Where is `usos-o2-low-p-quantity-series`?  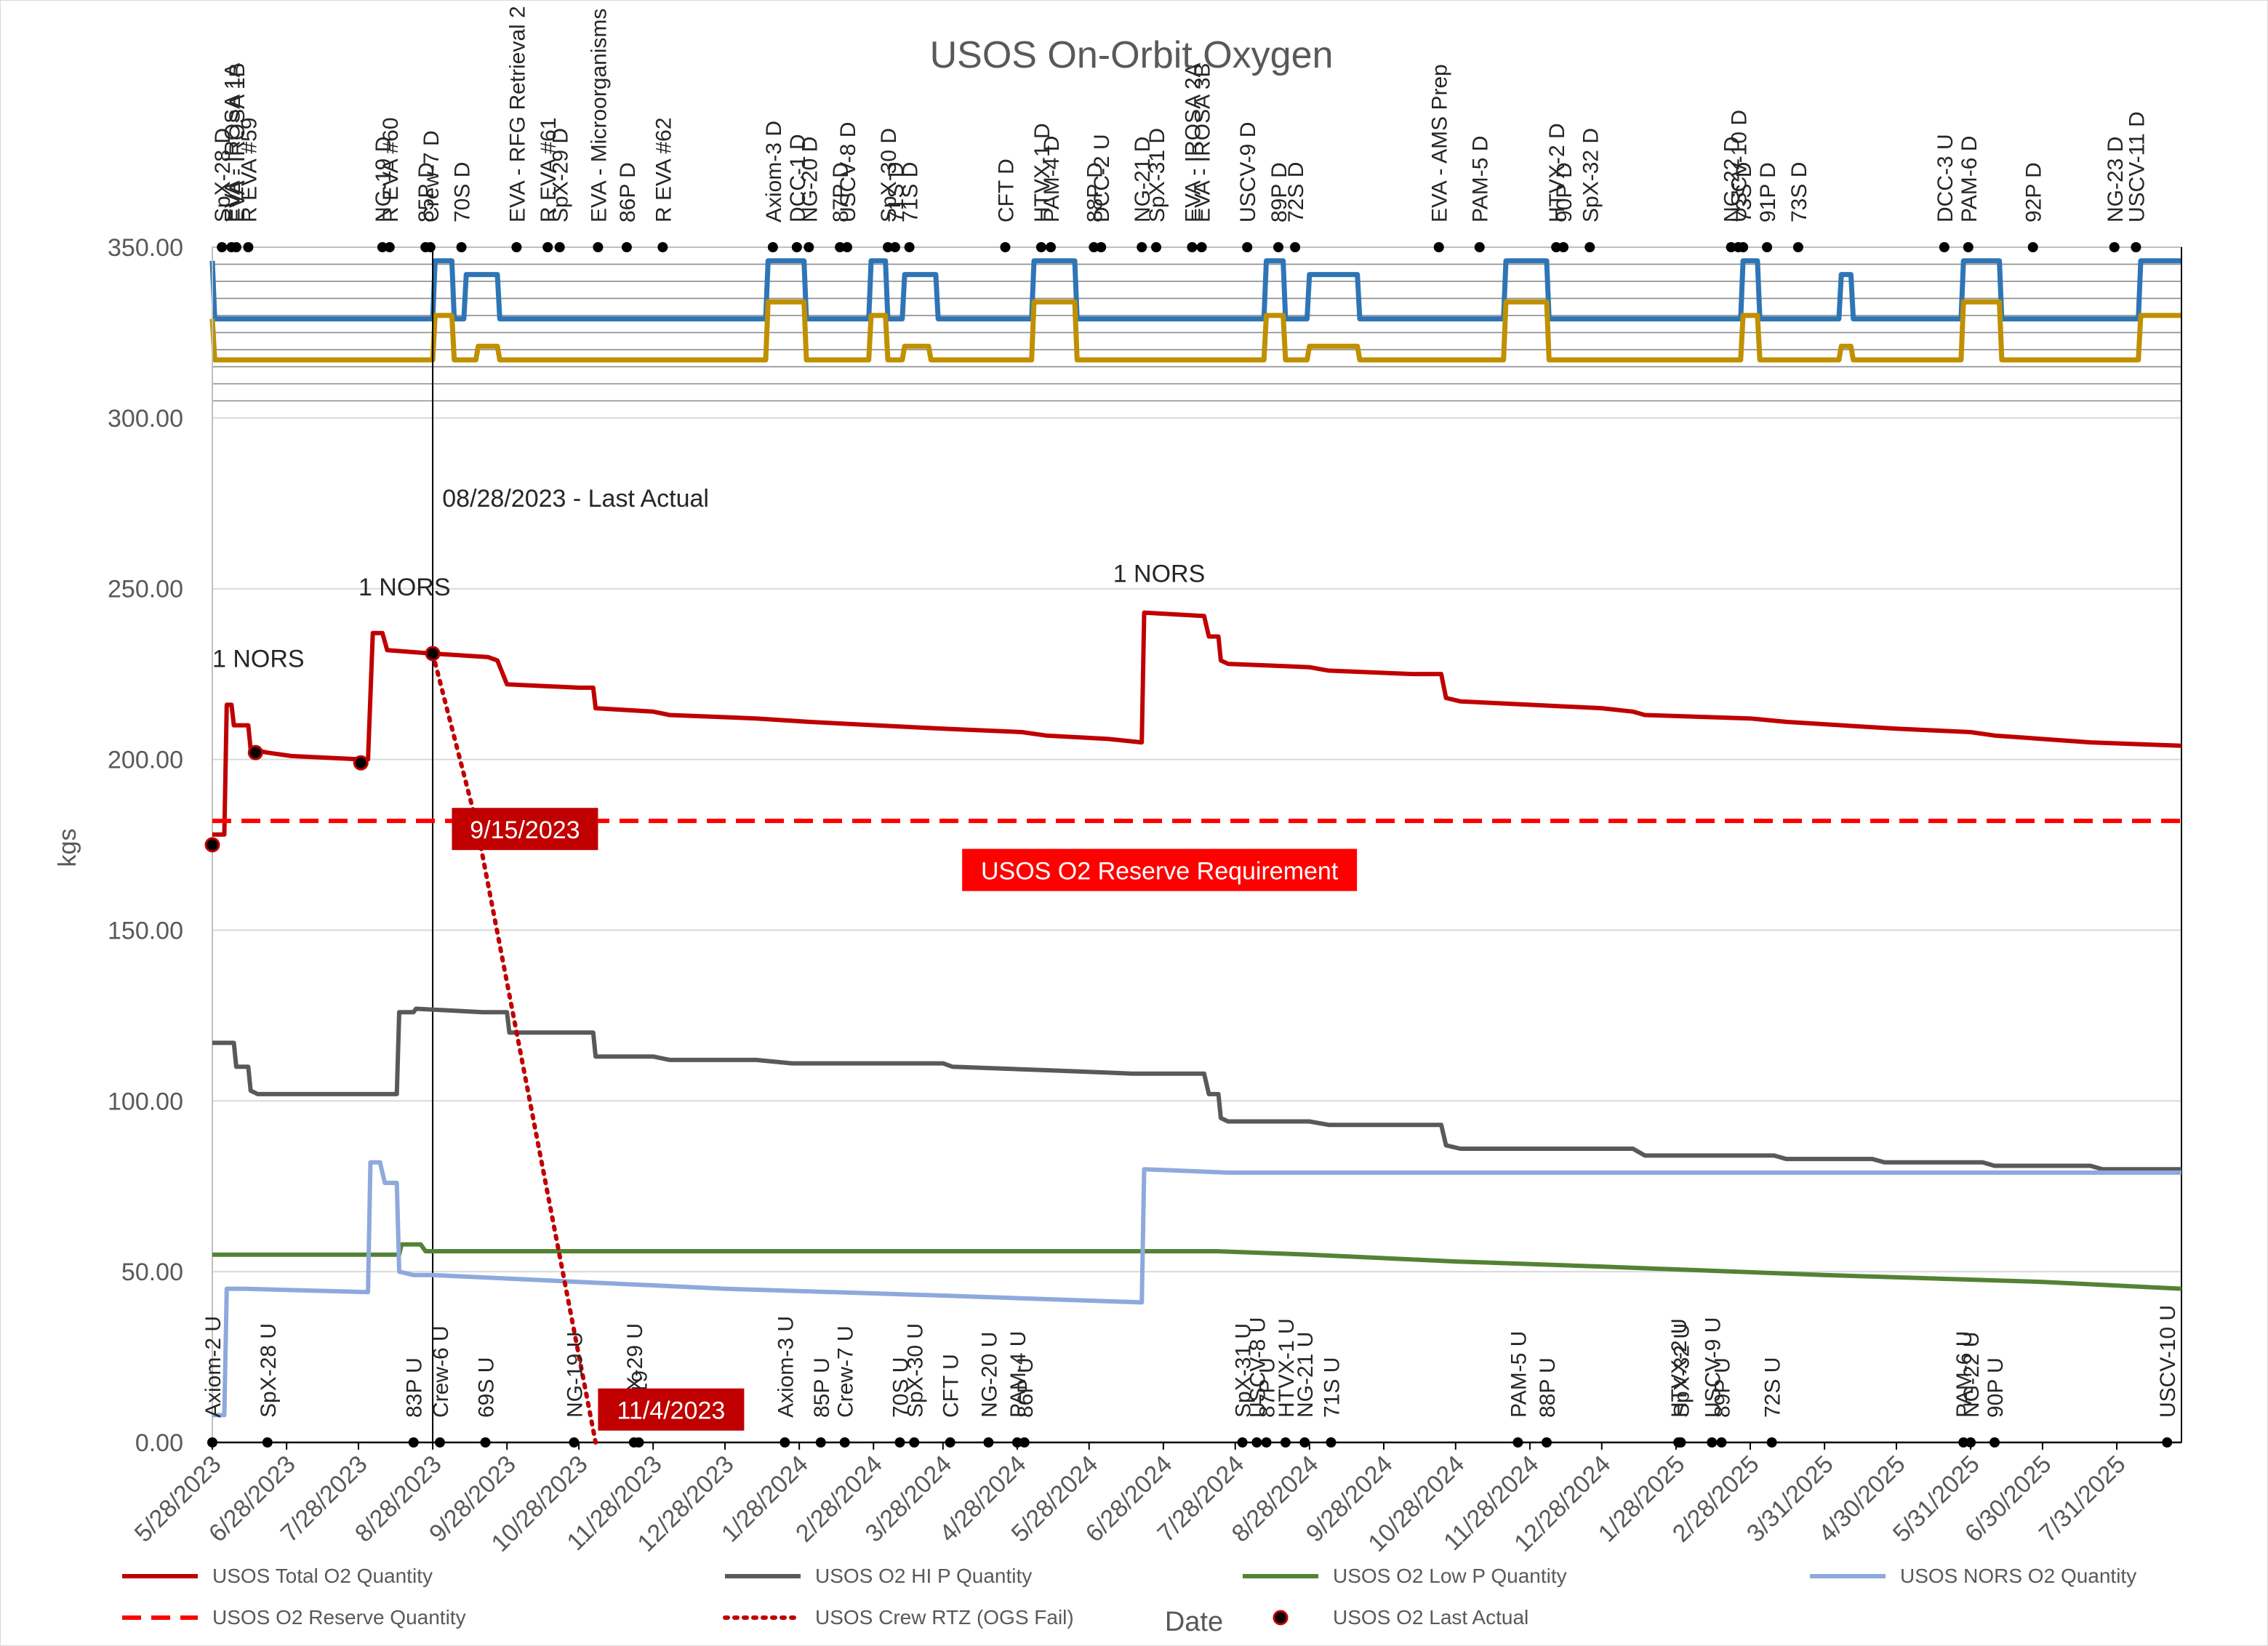 usos-o2-low-p-quantity-series is located at coordinates (1197, 1266).